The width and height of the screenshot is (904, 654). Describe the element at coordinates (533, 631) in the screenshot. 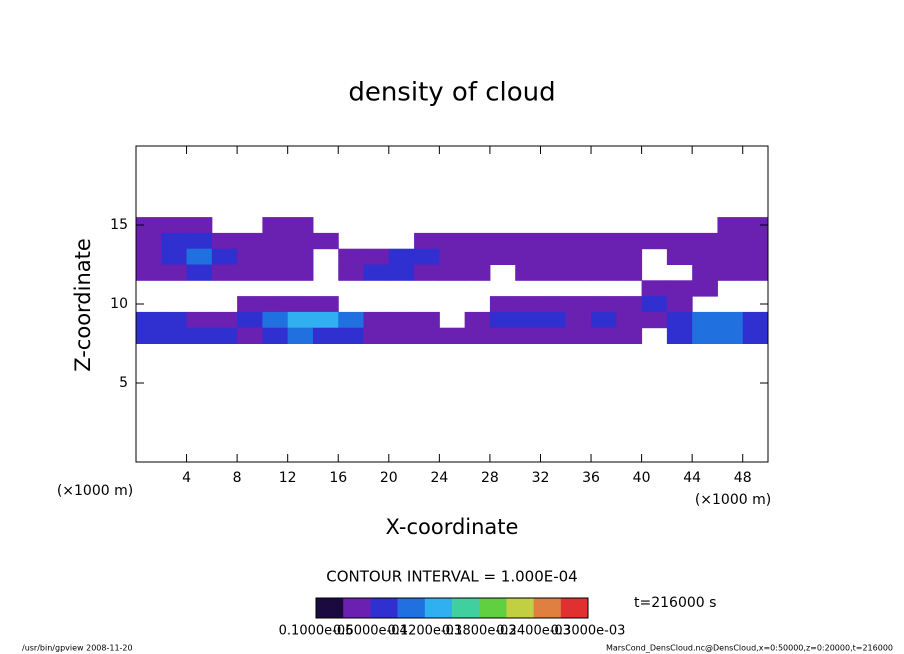

I see `colorbar-label: 0.2400e-03` at that location.